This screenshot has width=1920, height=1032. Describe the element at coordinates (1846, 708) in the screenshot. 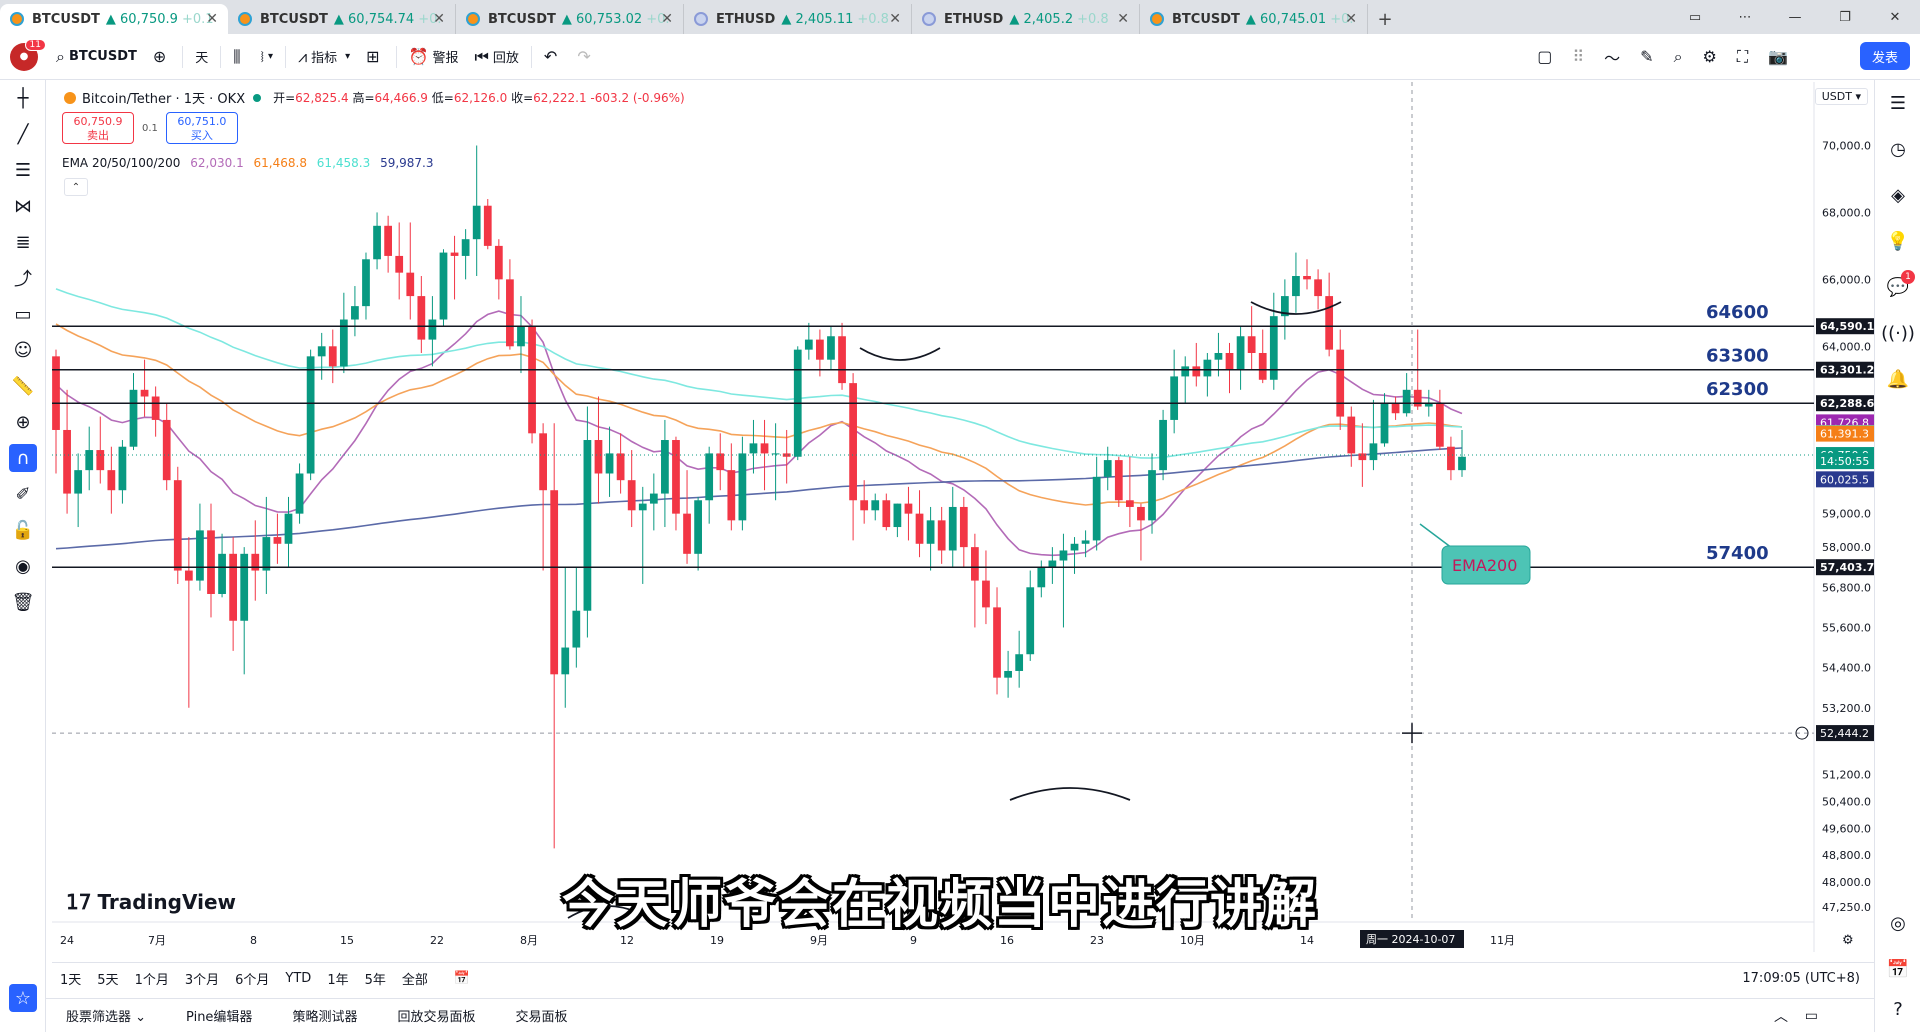

I see `price-tick-label: 53,200.0` at that location.